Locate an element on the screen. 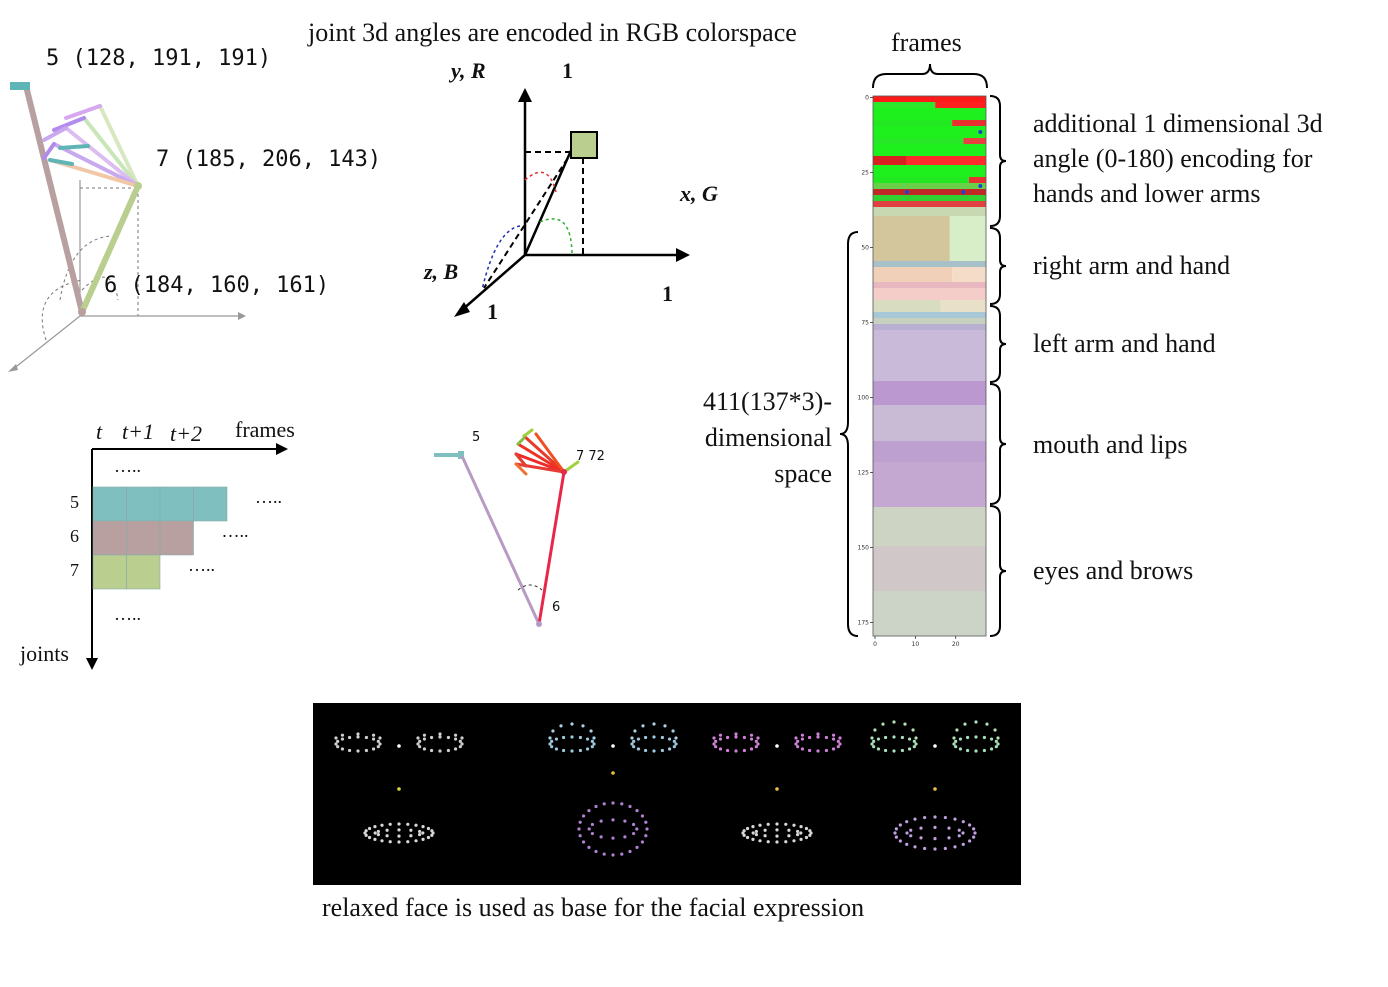  y-tick-label: 150 is located at coordinates (864, 548).